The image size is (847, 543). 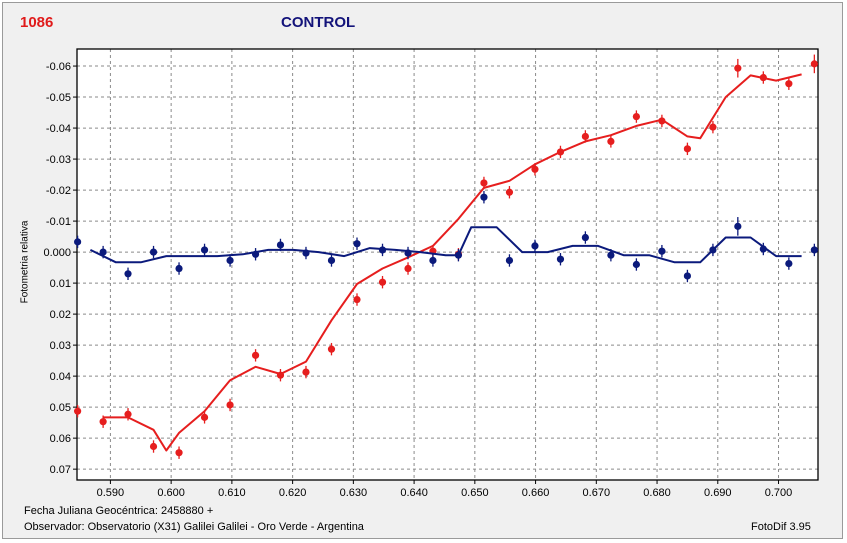 What do you see at coordinates (58, 67) in the screenshot?
I see `y-tick-label: -0.06` at bounding box center [58, 67].